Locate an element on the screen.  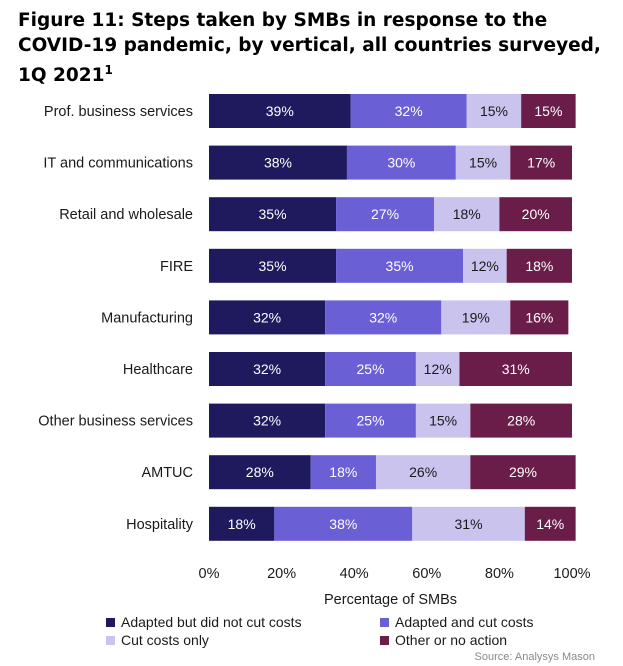
data-label: 30% is located at coordinates (401, 163).